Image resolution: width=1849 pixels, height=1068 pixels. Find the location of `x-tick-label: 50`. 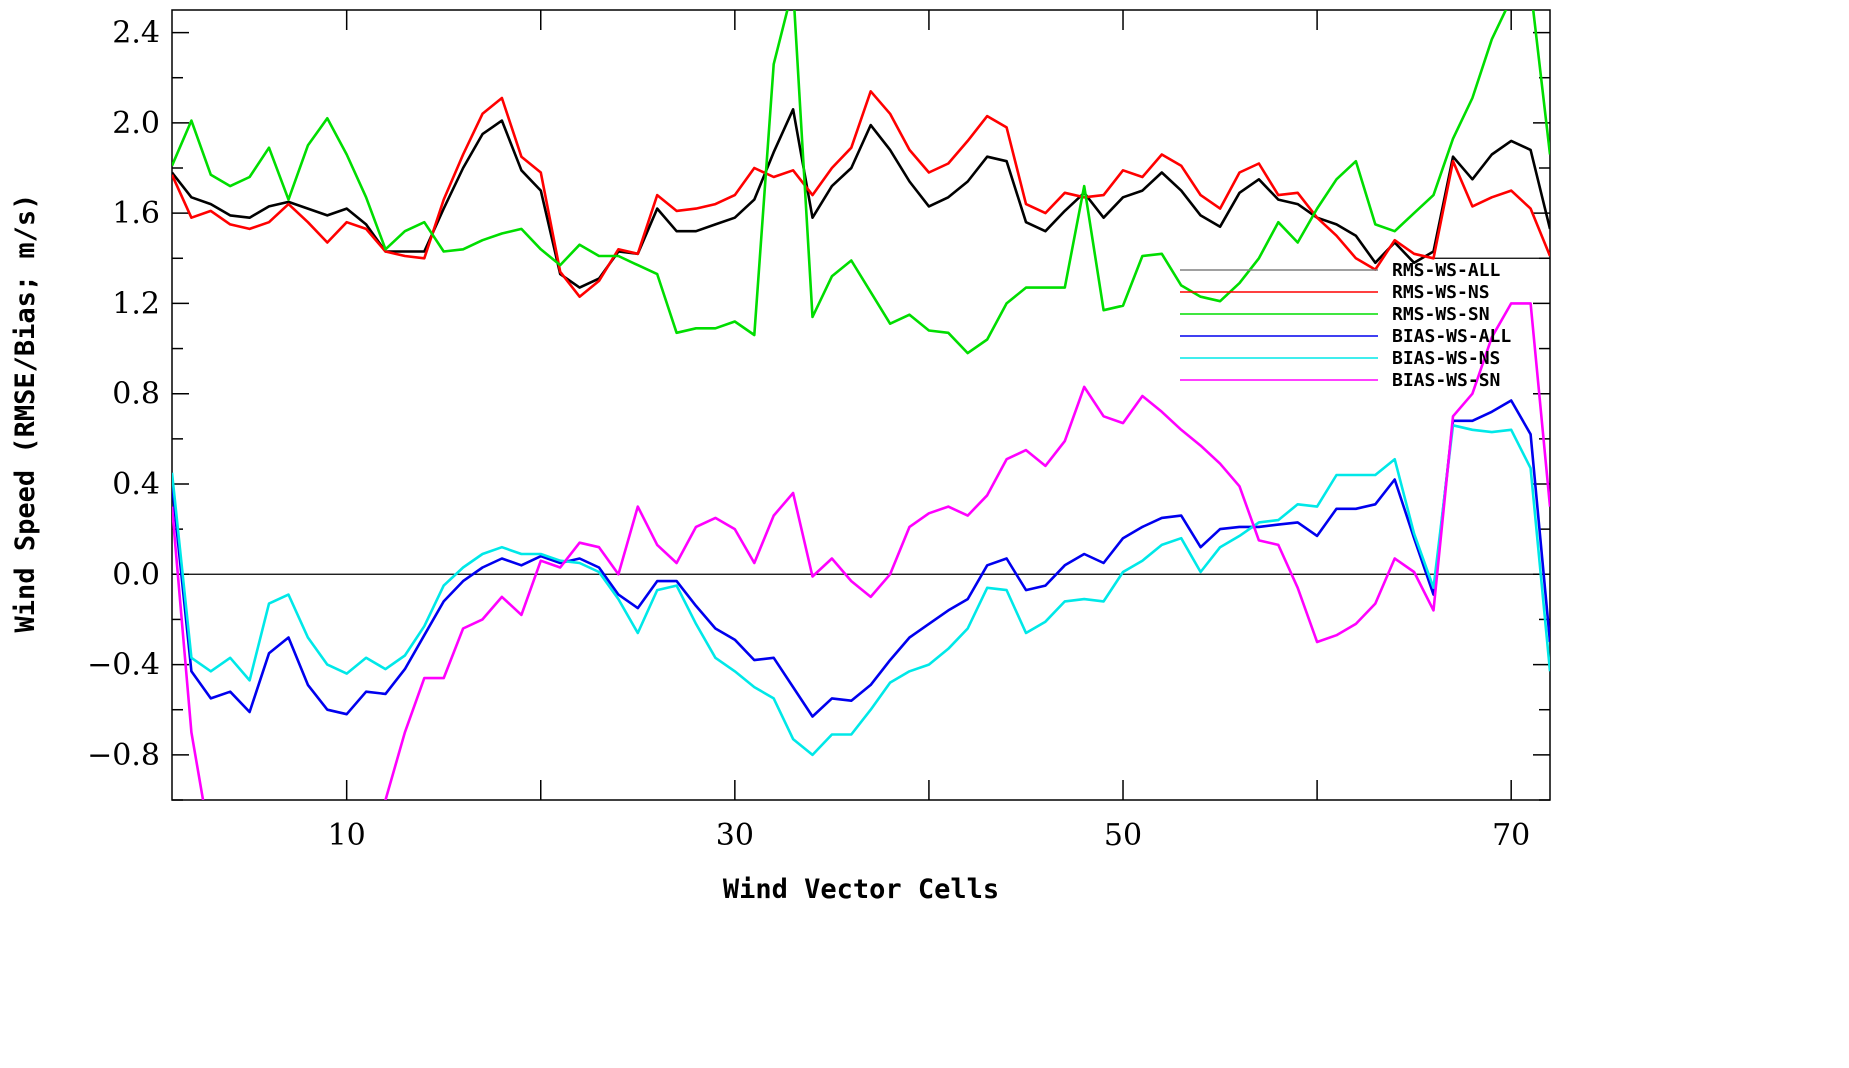

x-tick-label: 50 is located at coordinates (1123, 835).